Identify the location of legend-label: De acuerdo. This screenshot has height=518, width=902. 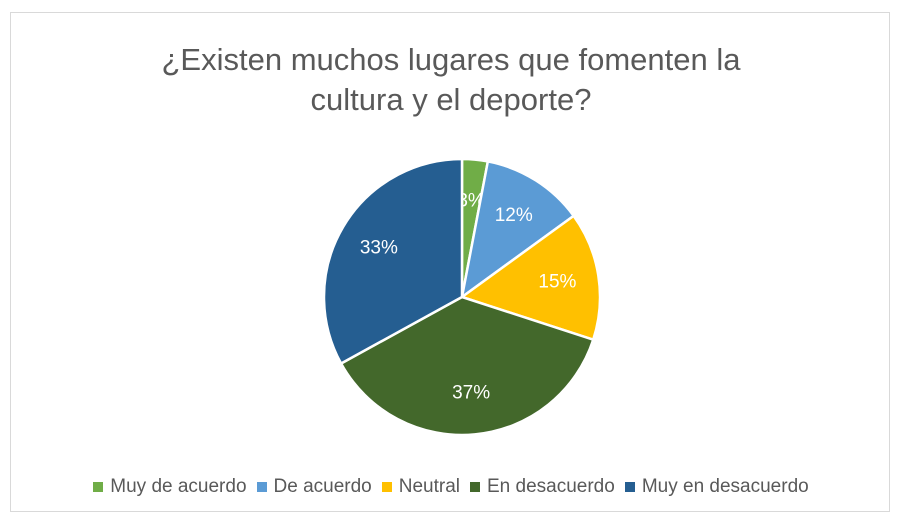
(322, 486).